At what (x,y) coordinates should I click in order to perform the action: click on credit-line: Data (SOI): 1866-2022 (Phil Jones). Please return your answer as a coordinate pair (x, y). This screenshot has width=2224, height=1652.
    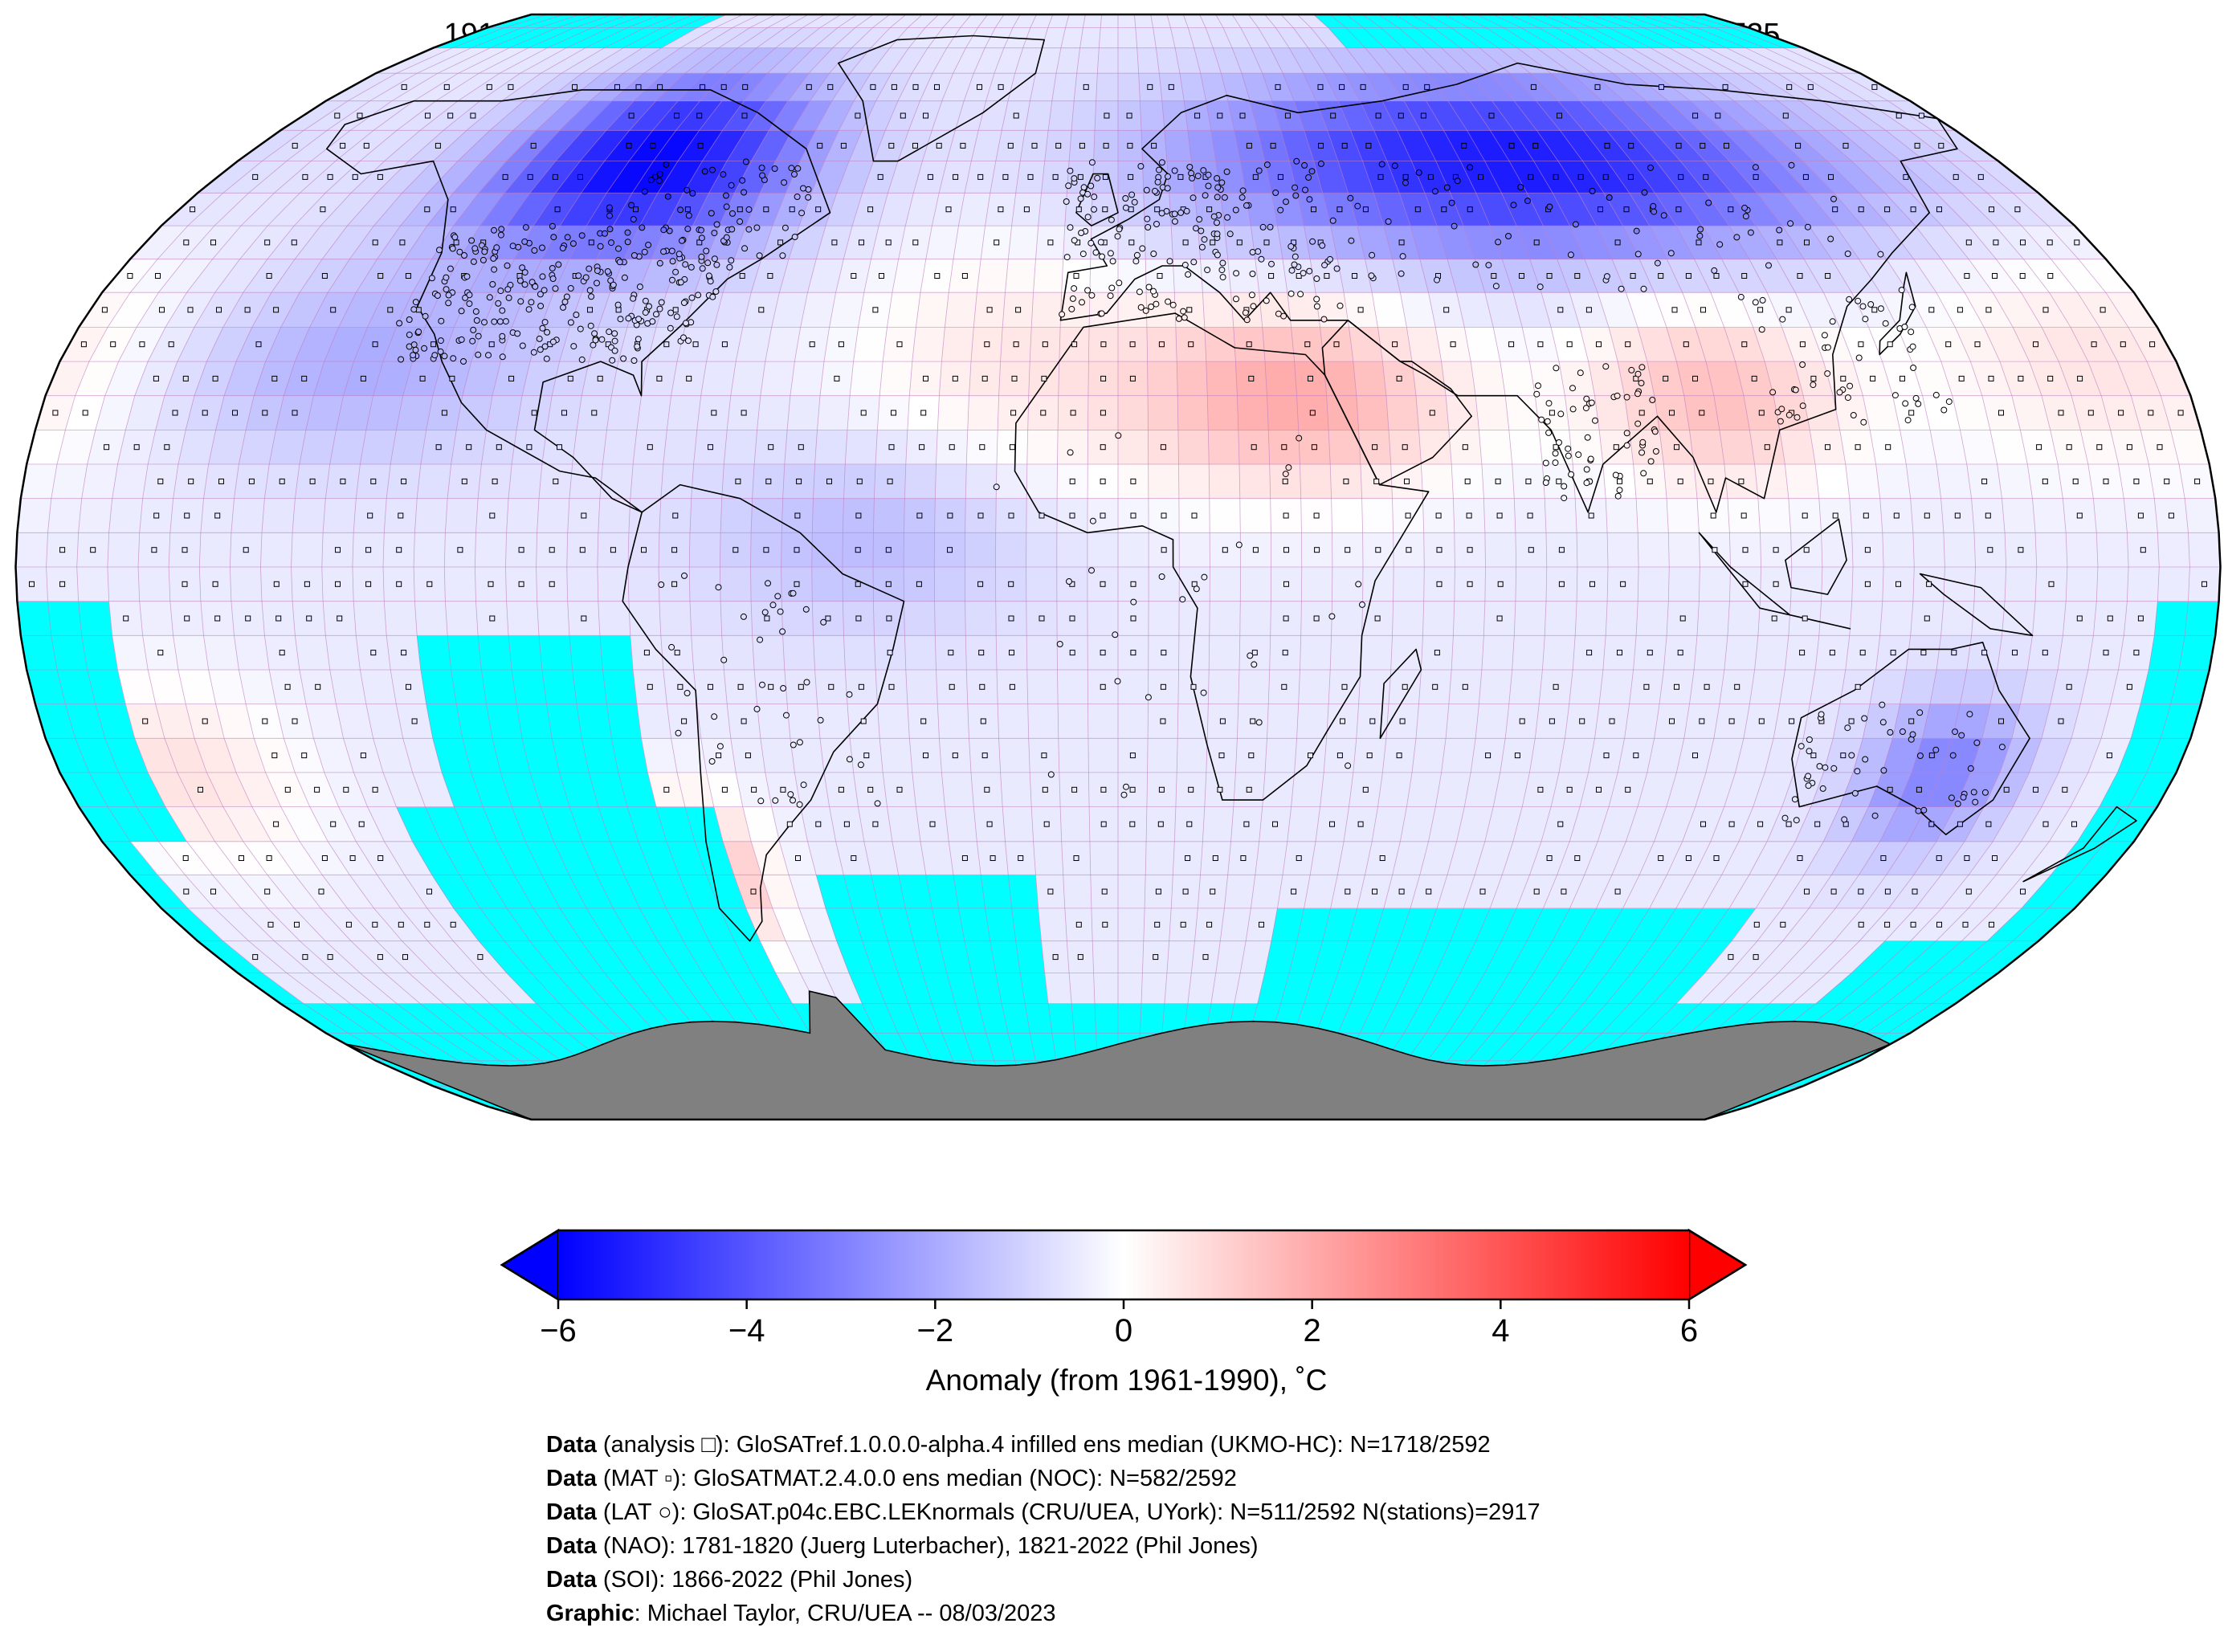
    Looking at the image, I should click on (729, 1580).